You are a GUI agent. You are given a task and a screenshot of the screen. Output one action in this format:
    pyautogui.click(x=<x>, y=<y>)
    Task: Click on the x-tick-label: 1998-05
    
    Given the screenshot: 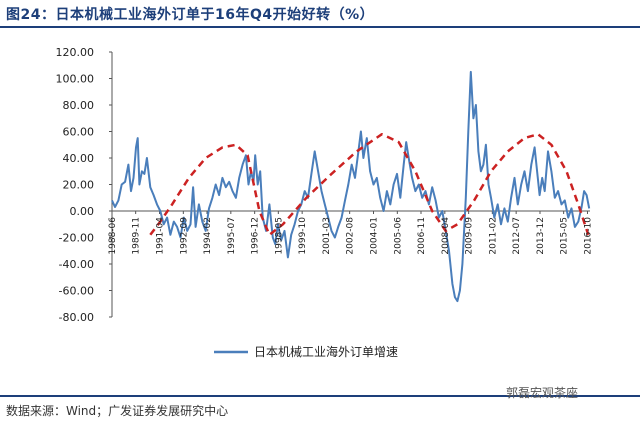 What is the action you would take?
    pyautogui.click(x=279, y=236)
    